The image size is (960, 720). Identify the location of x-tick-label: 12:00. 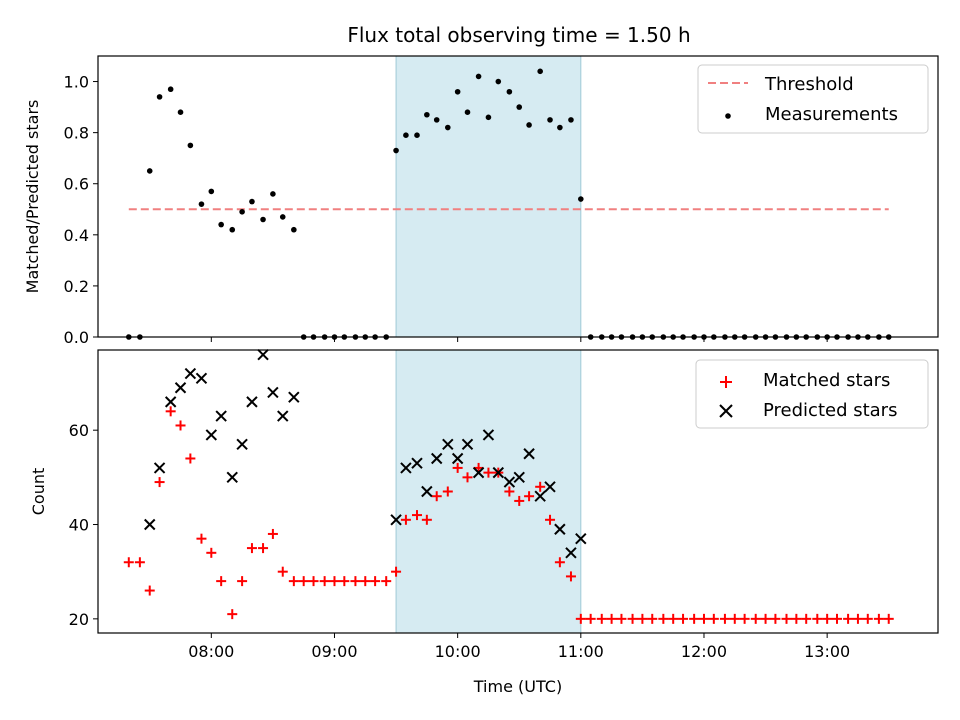
(704, 651).